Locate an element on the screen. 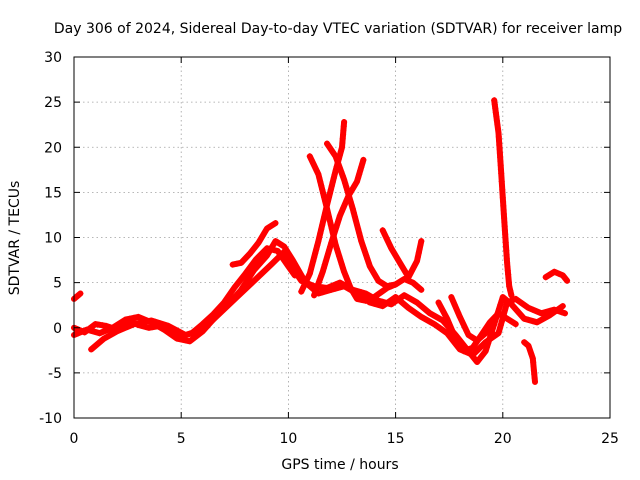 This screenshot has width=640, height=480. series-track-j is located at coordinates (473, 319).